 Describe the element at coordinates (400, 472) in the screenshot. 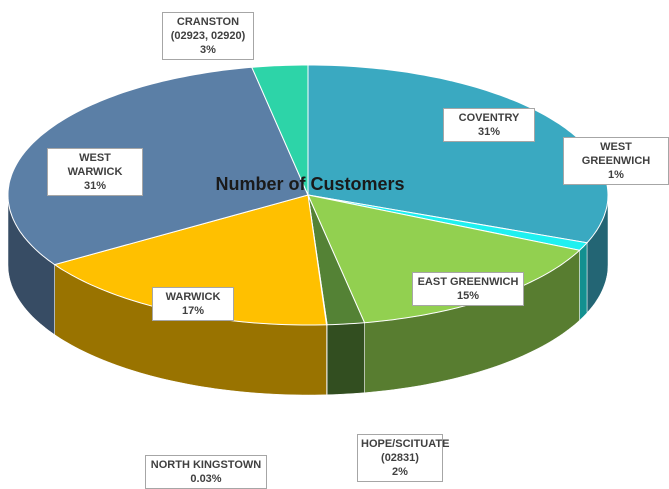

I see `value-label: 2%` at that location.